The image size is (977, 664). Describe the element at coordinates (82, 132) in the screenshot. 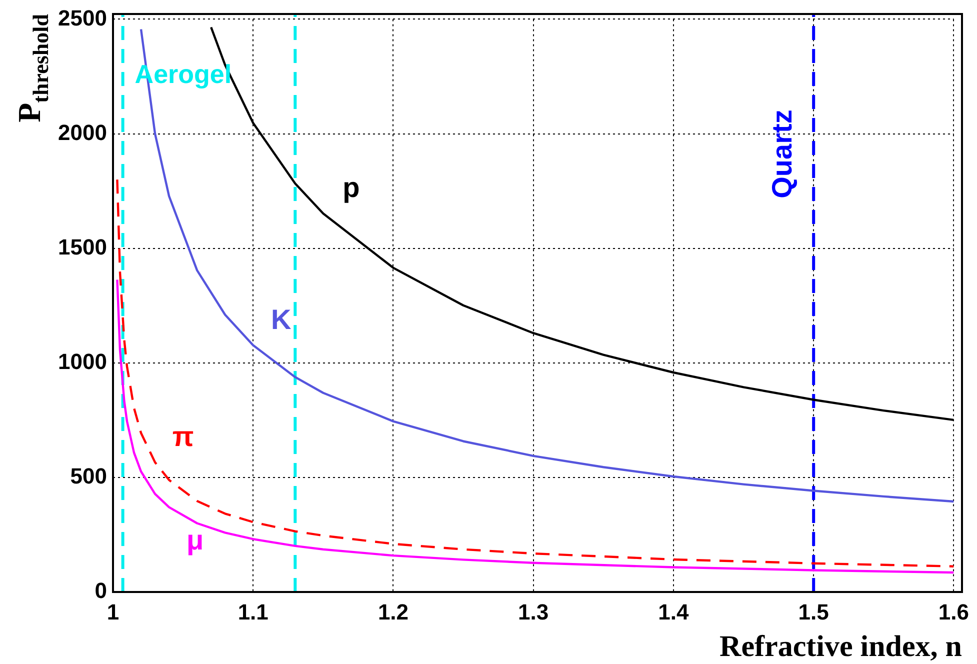

I see `y-tick-label: 2000` at that location.